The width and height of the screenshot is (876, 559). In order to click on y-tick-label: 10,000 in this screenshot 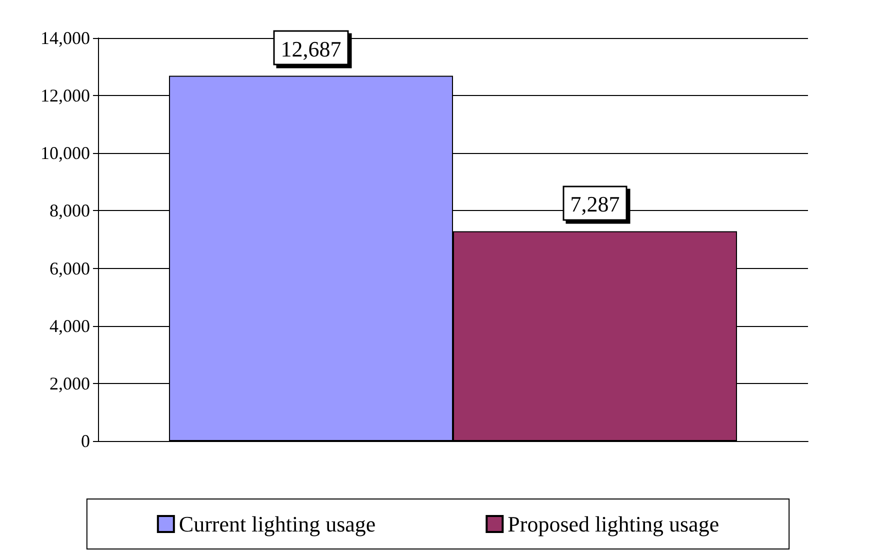, I will do `click(65, 153)`.